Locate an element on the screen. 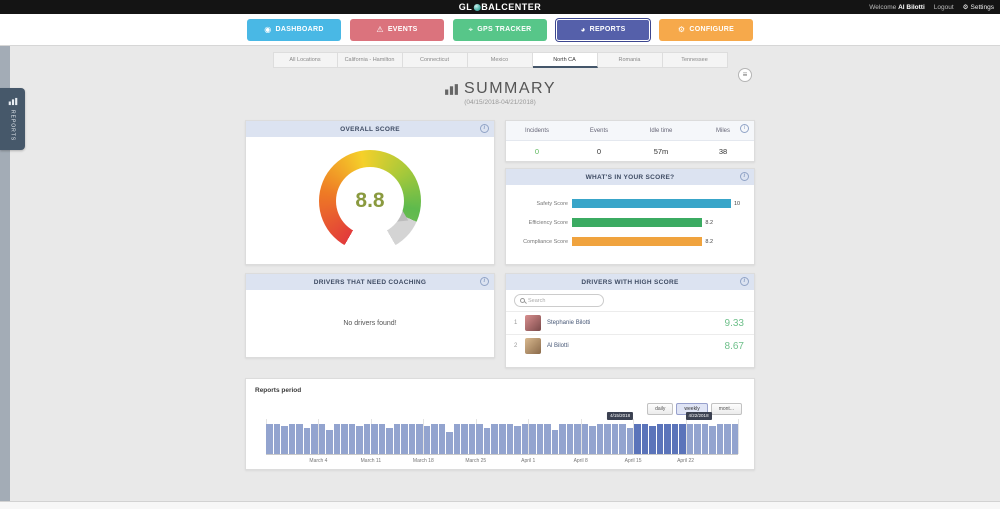 This screenshot has width=1000, height=509. tab-california-hamilton: California - Hamilton is located at coordinates (370, 60).